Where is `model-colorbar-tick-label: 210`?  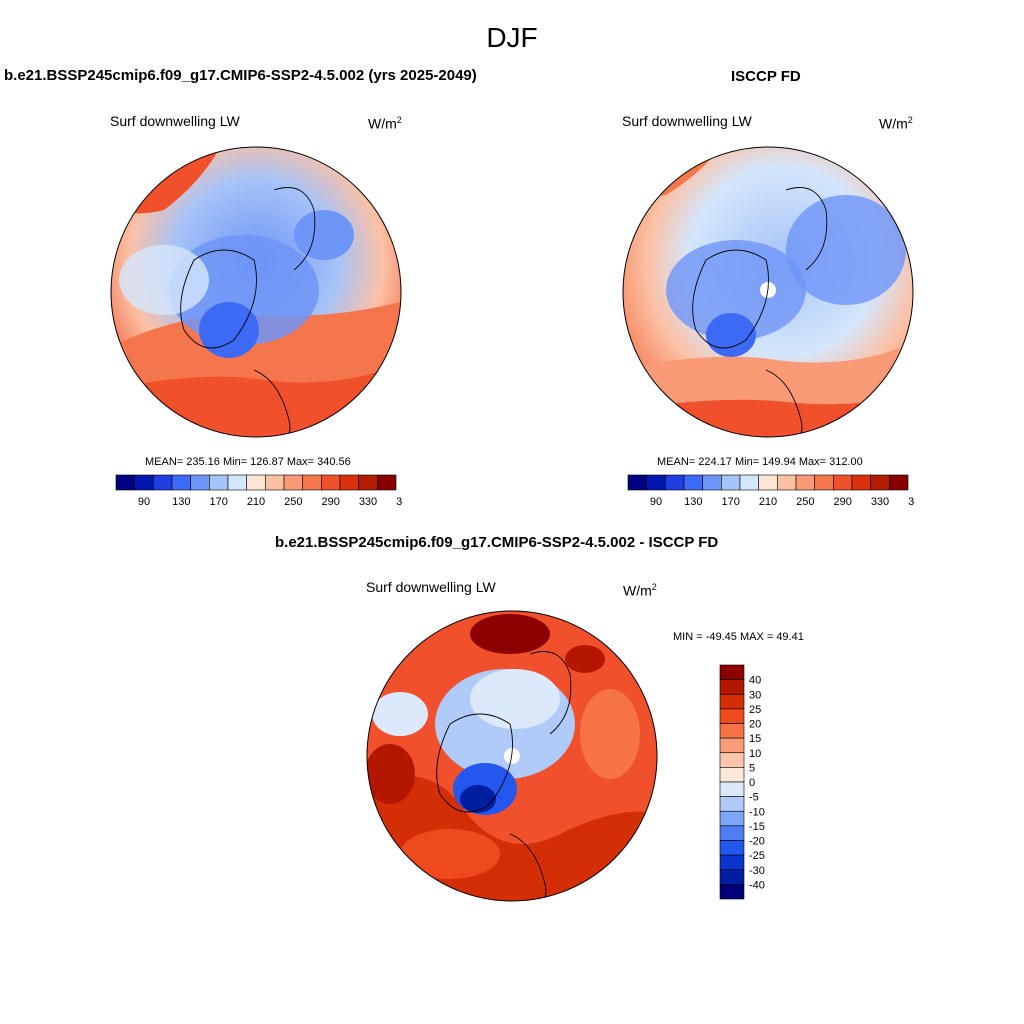
model-colorbar-tick-label: 210 is located at coordinates (256, 502).